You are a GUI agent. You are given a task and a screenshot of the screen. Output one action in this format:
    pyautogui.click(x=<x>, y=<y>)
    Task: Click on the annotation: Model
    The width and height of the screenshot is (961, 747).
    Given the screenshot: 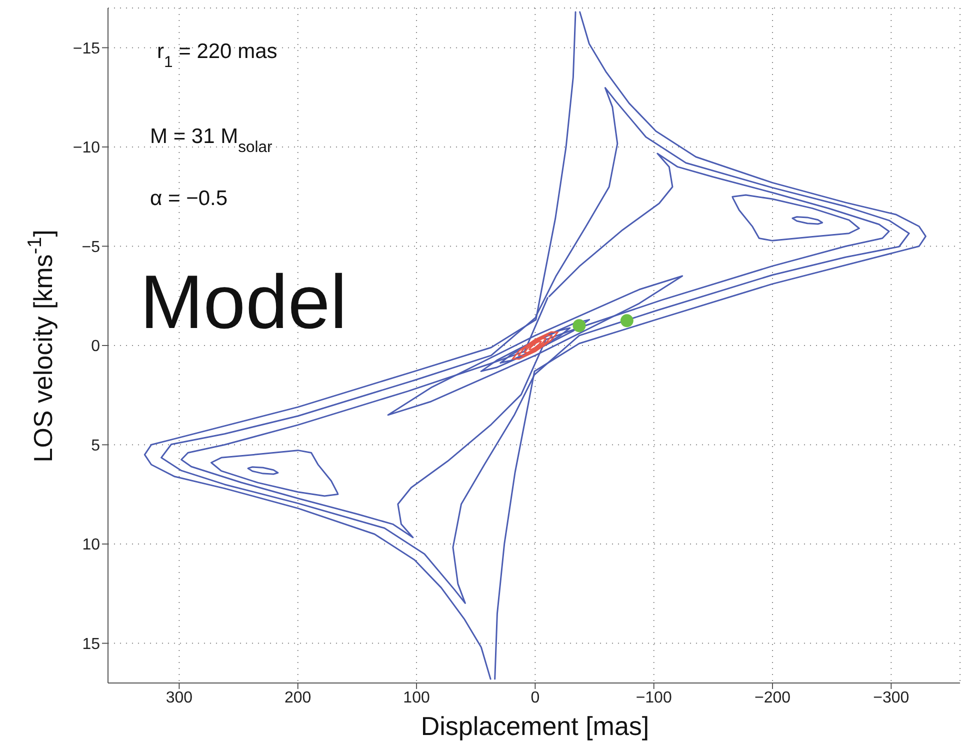 What is the action you would take?
    pyautogui.click(x=243, y=302)
    